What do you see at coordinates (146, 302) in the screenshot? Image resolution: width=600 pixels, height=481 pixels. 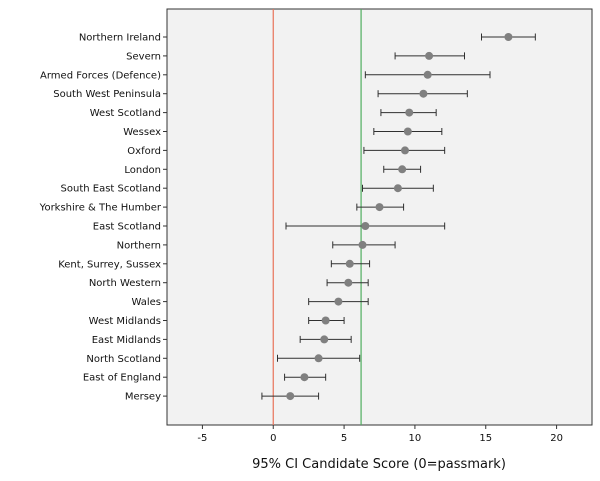 I see `category-label: Wales` at bounding box center [146, 302].